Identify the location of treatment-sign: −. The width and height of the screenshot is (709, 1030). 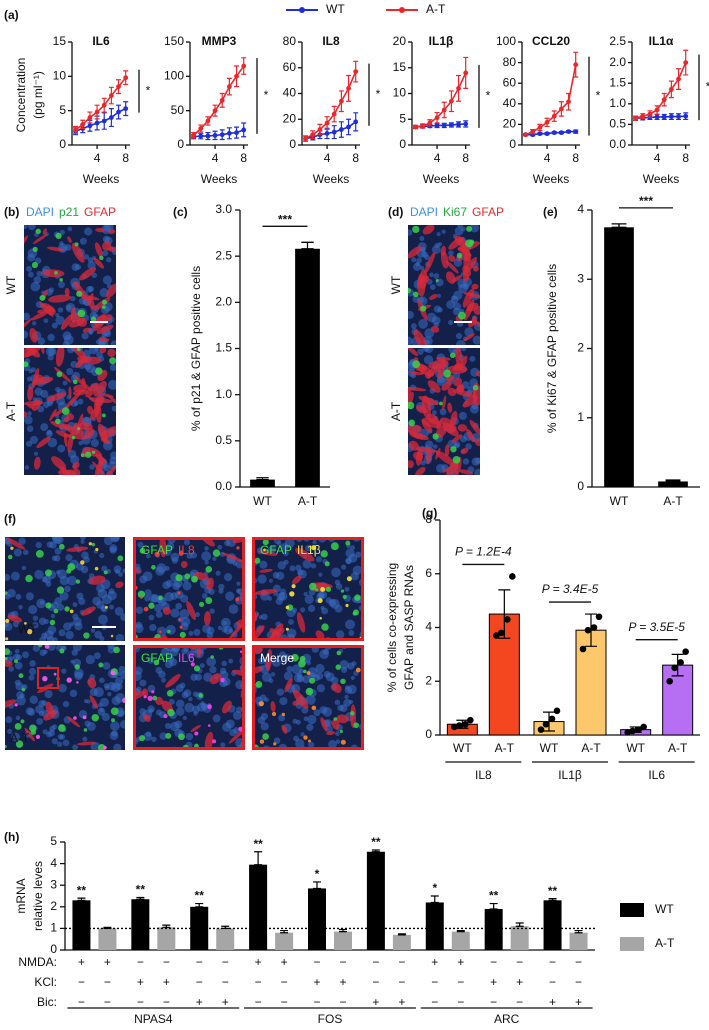
(460, 982).